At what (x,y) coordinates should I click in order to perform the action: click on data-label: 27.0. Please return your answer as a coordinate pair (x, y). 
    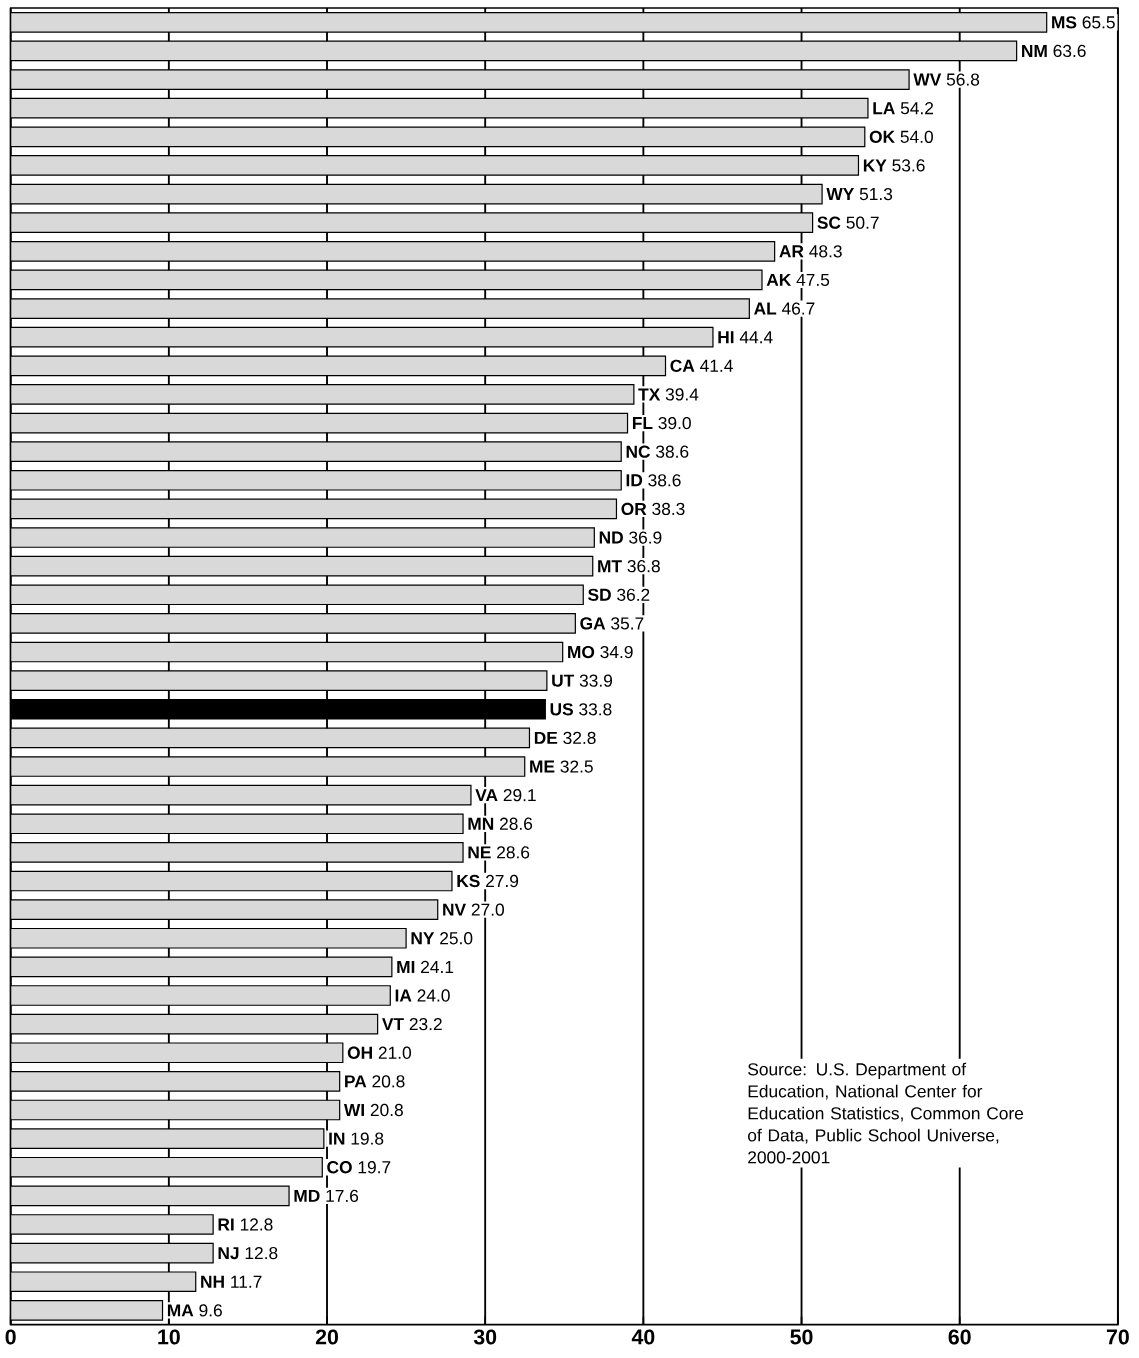
    Looking at the image, I should click on (487, 909).